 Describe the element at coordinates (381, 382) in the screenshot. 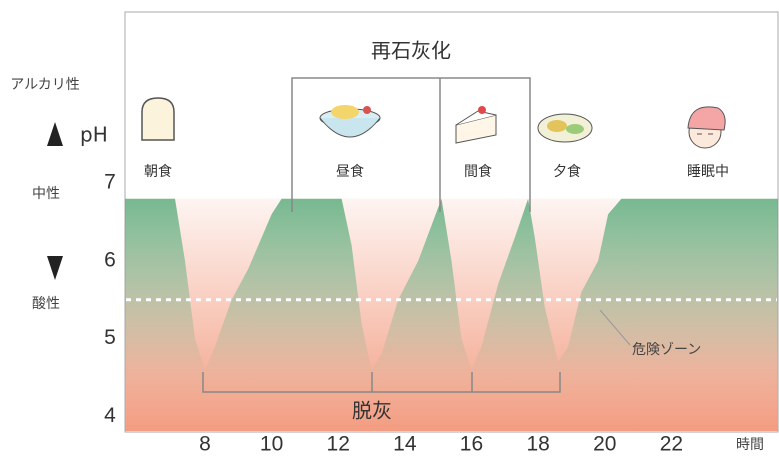

I see `demineralization-bracket` at that location.